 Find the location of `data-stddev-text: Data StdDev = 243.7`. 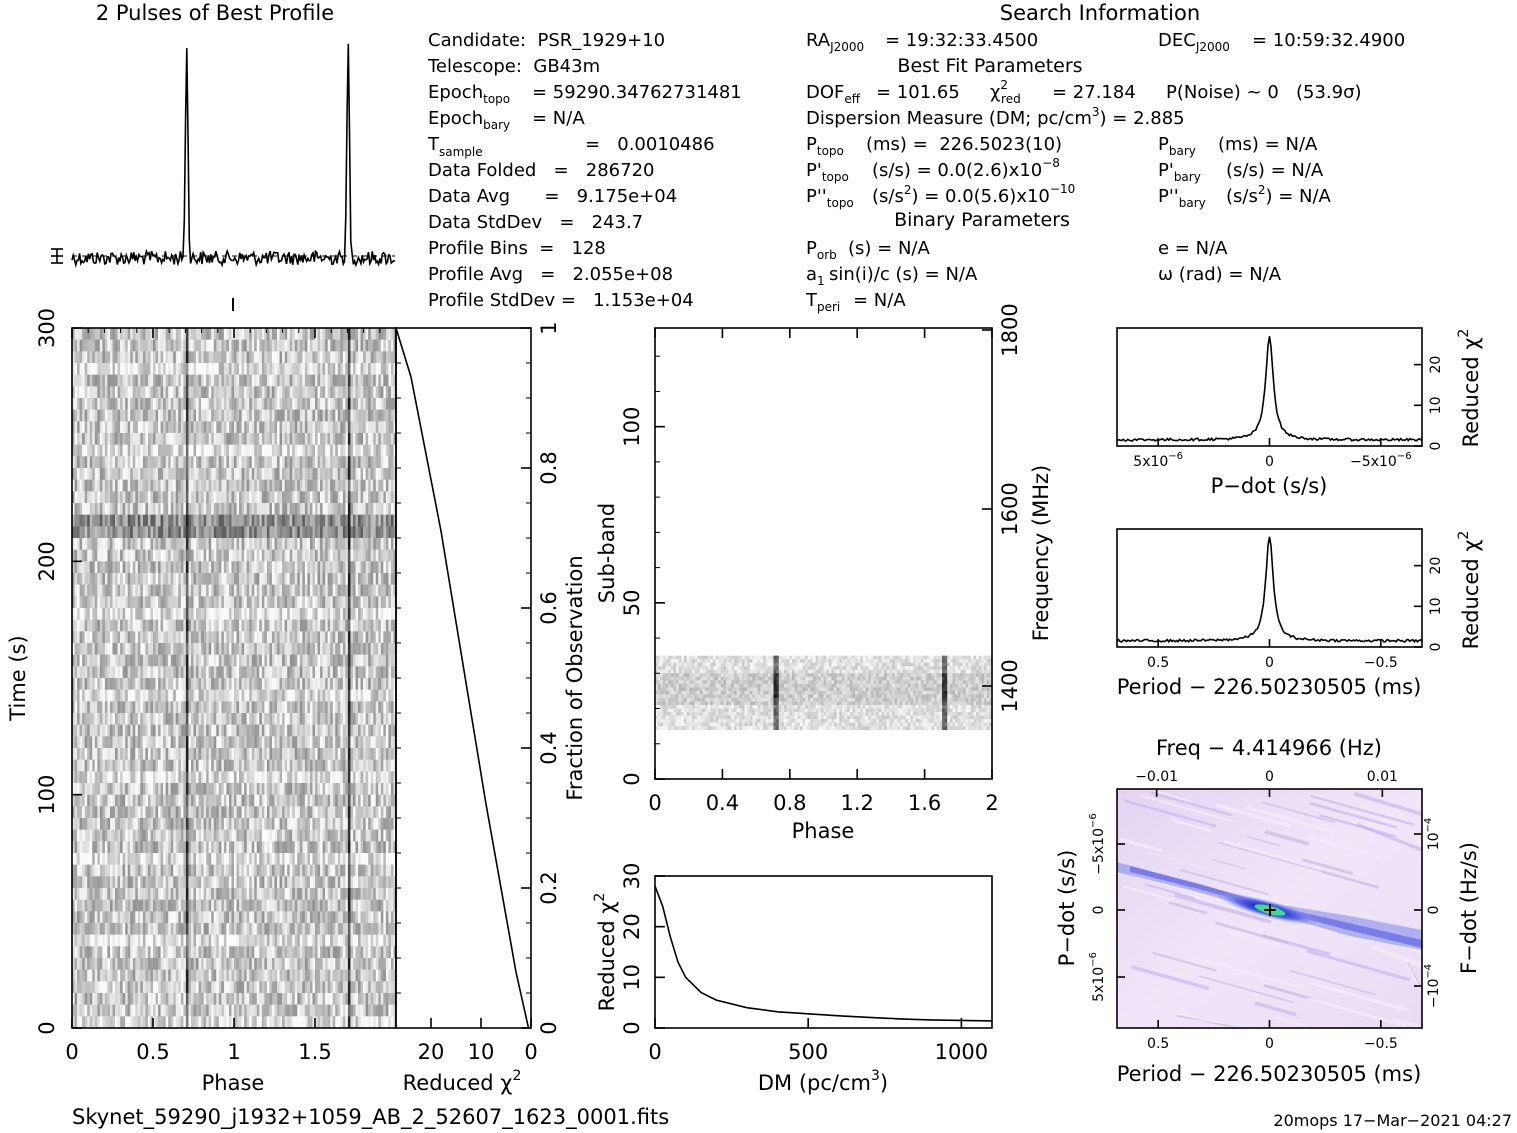

data-stddev-text: Data StdDev = 243.7 is located at coordinates (535, 222).